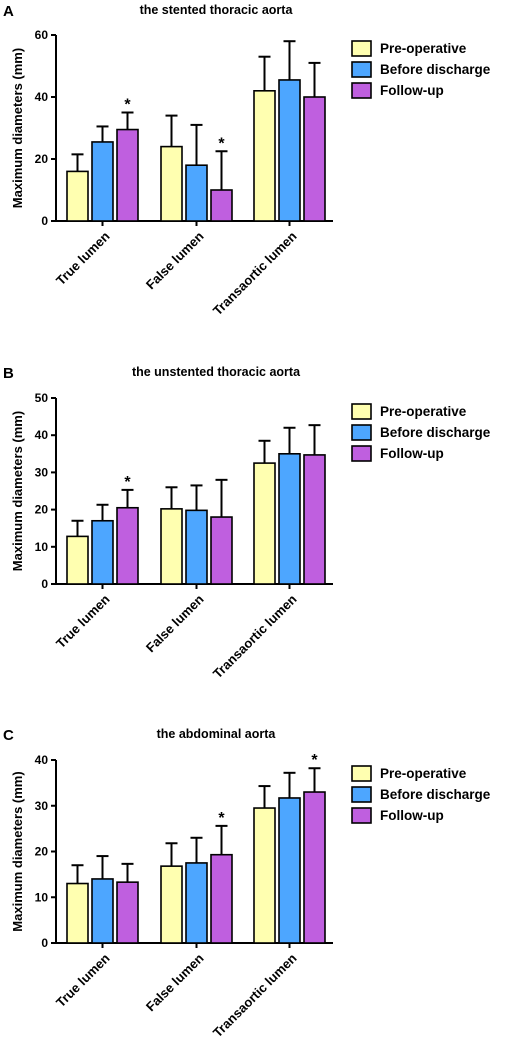  What do you see at coordinates (8, 373) in the screenshot?
I see `panel-letter: B` at bounding box center [8, 373].